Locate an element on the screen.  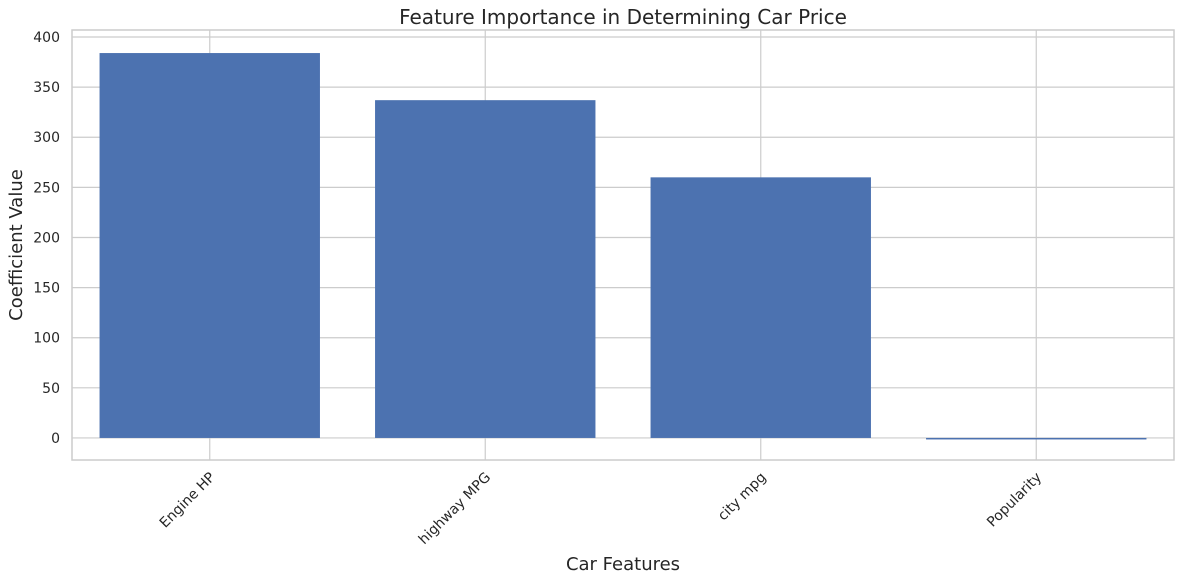
x-tick-label: city mpg is located at coordinates (742, 497).